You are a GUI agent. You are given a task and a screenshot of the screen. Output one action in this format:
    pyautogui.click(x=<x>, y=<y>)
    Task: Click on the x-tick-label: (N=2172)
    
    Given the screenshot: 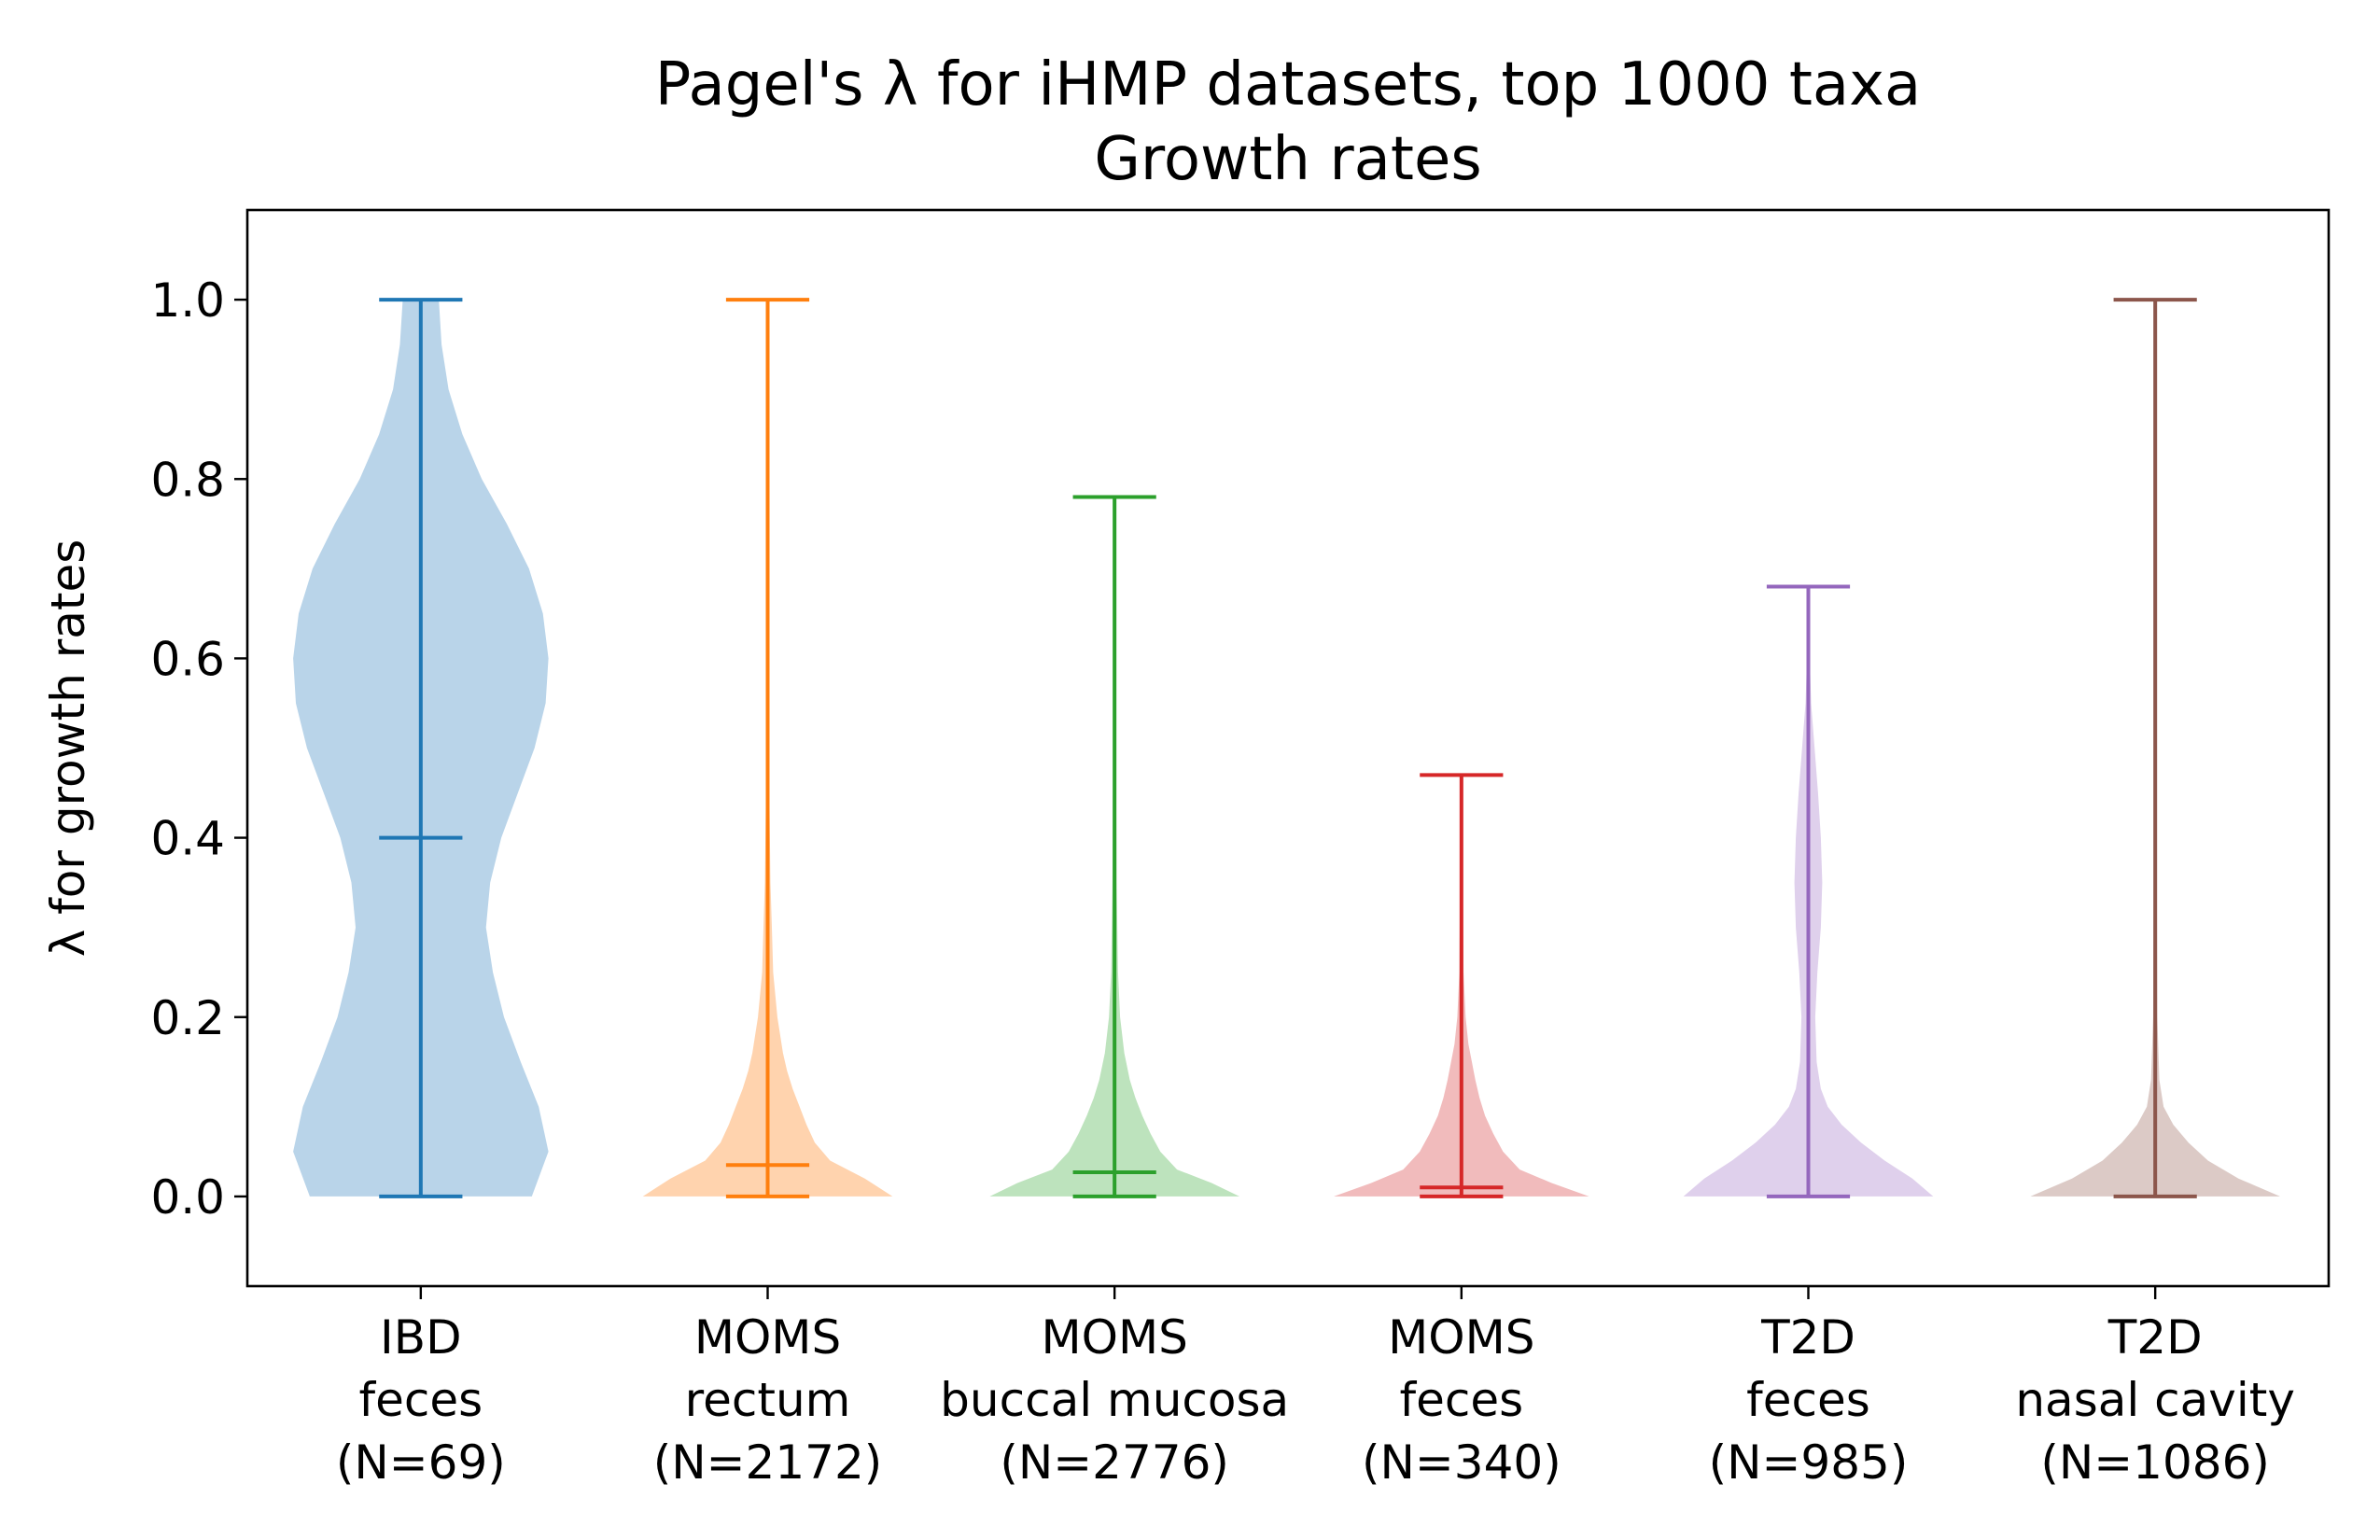 What is the action you would take?
    pyautogui.click(x=768, y=1462)
    